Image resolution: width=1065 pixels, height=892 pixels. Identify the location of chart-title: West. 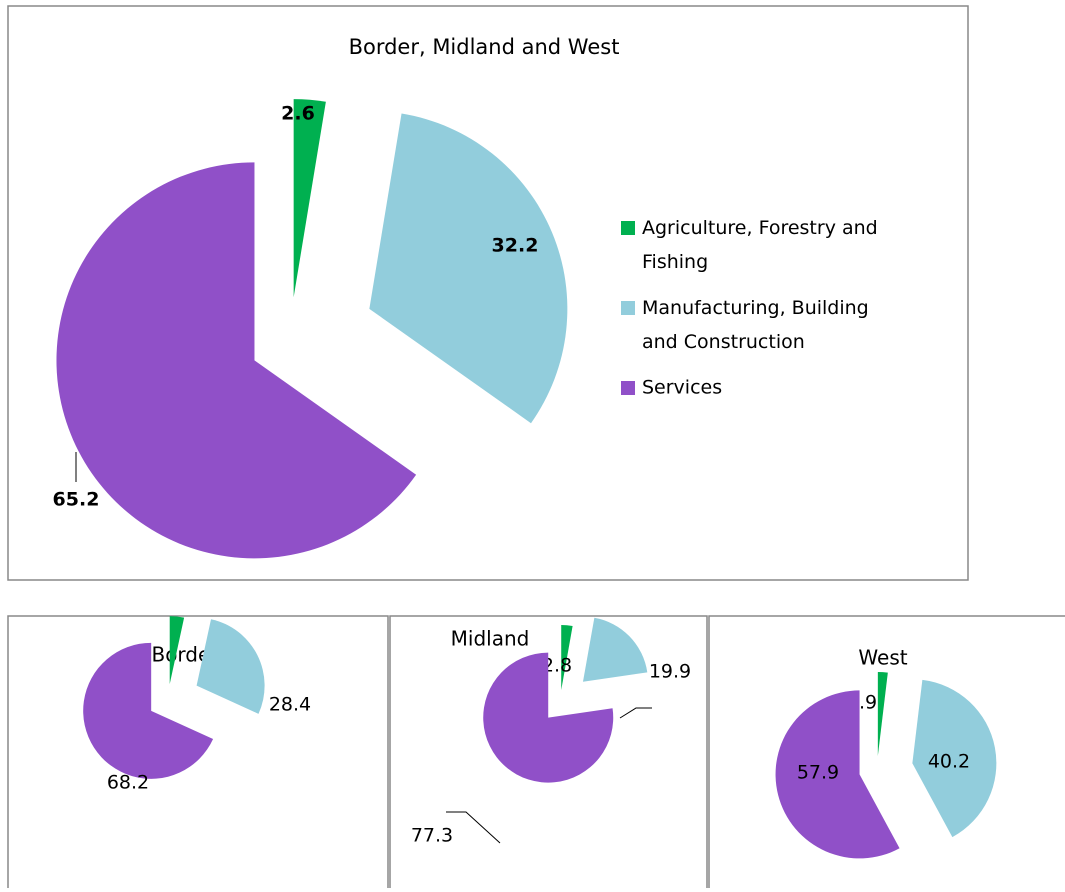
(882, 658).